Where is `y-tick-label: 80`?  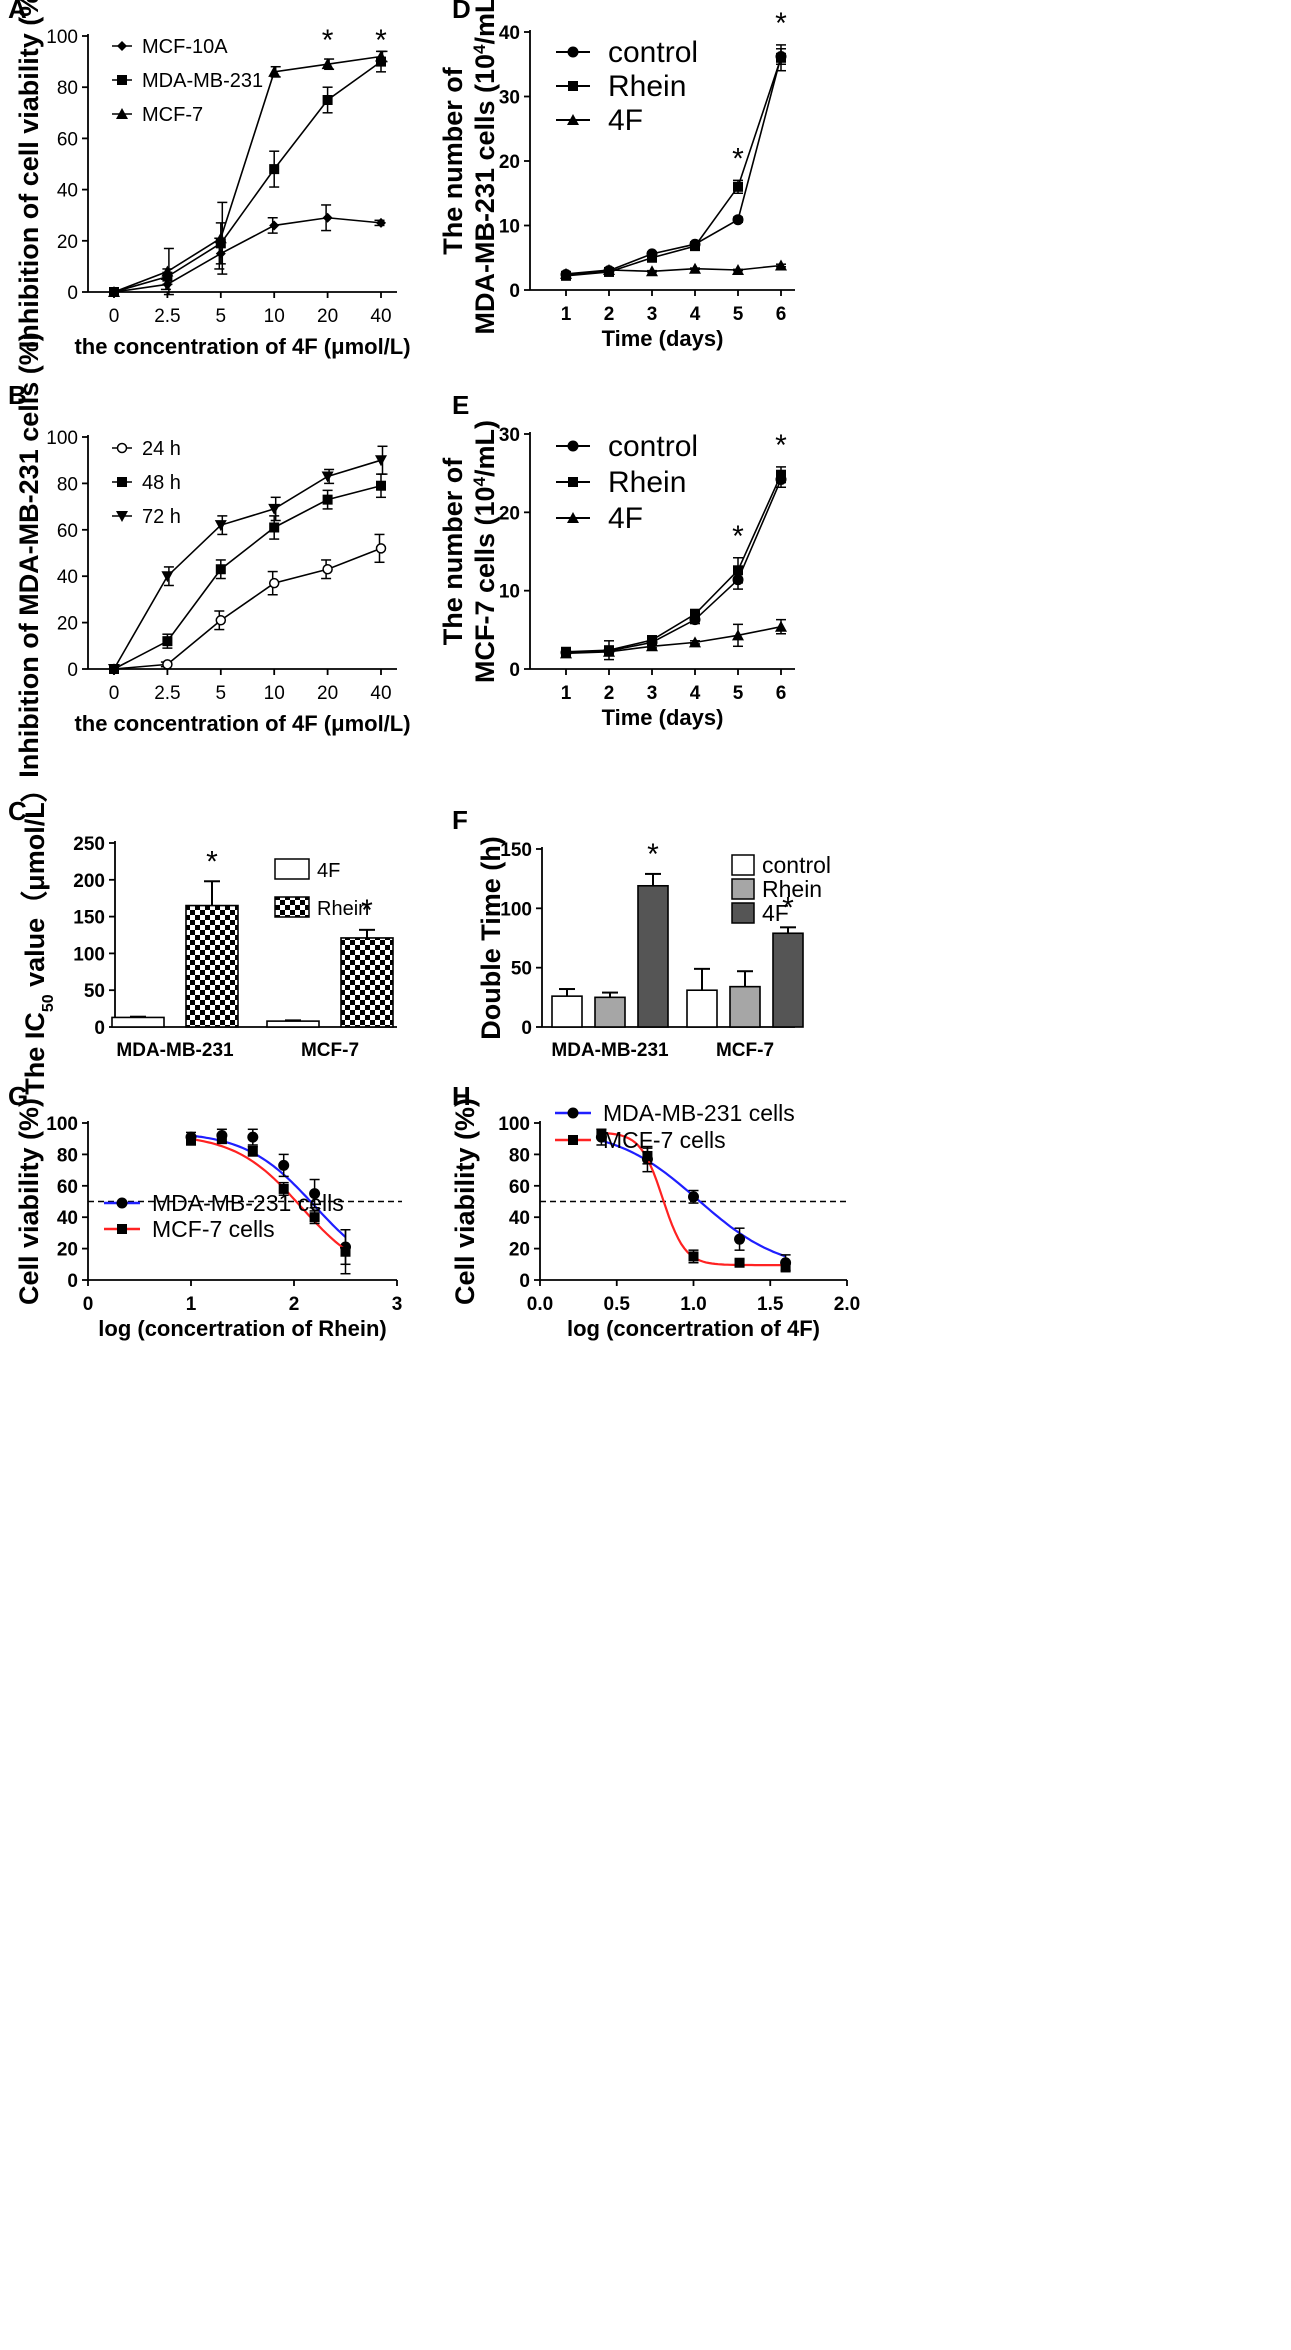
y-tick-label: 80 is located at coordinates (67, 88).